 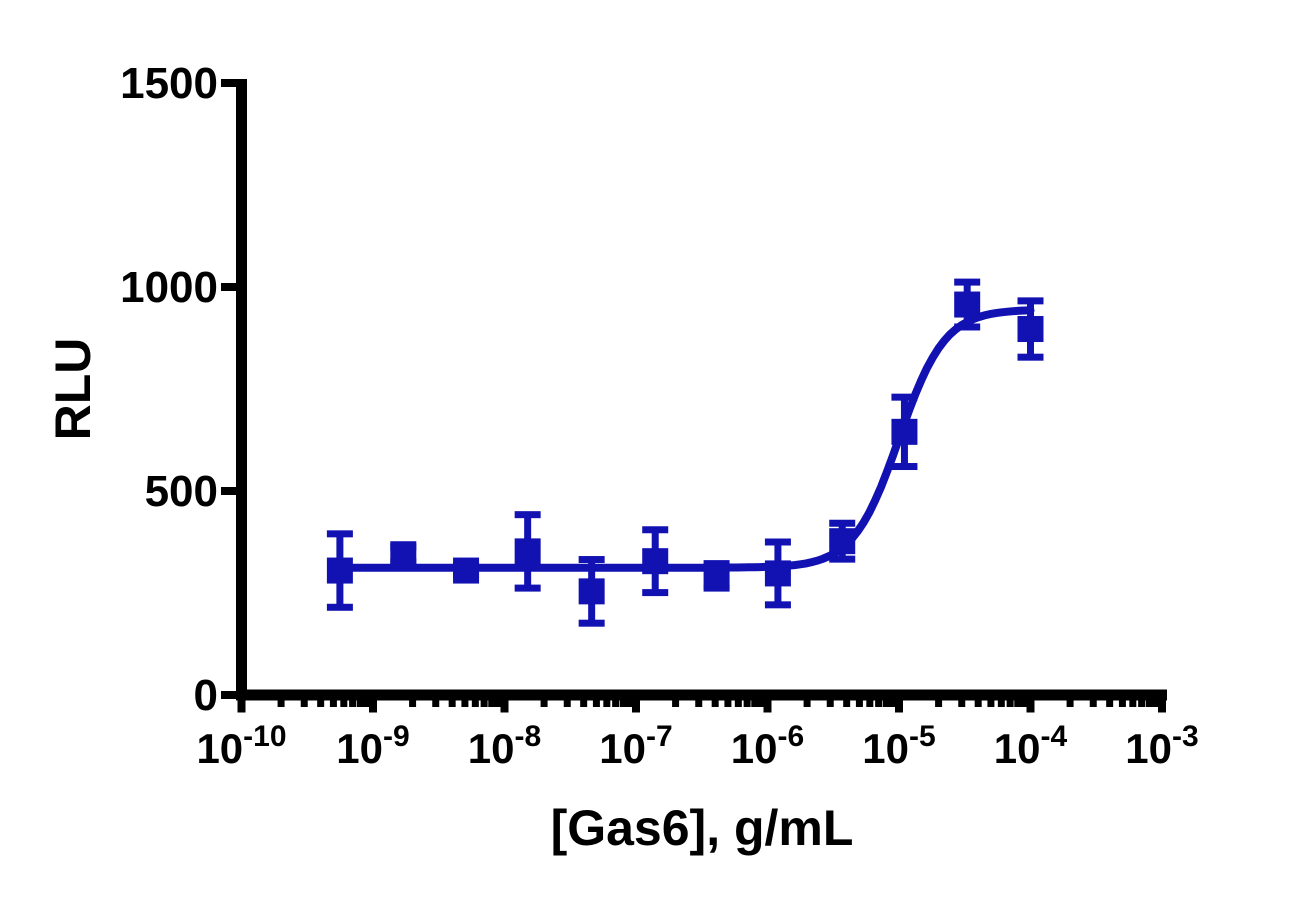 What do you see at coordinates (701, 695) in the screenshot?
I see `x-axis-line` at bounding box center [701, 695].